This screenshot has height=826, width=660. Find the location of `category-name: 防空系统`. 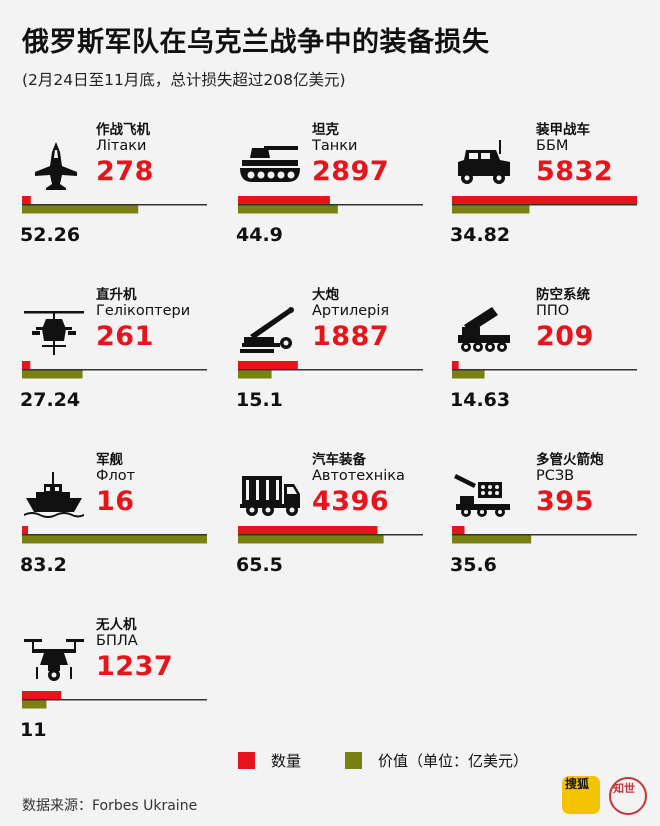

category-name: 防空系统 is located at coordinates (563, 295).